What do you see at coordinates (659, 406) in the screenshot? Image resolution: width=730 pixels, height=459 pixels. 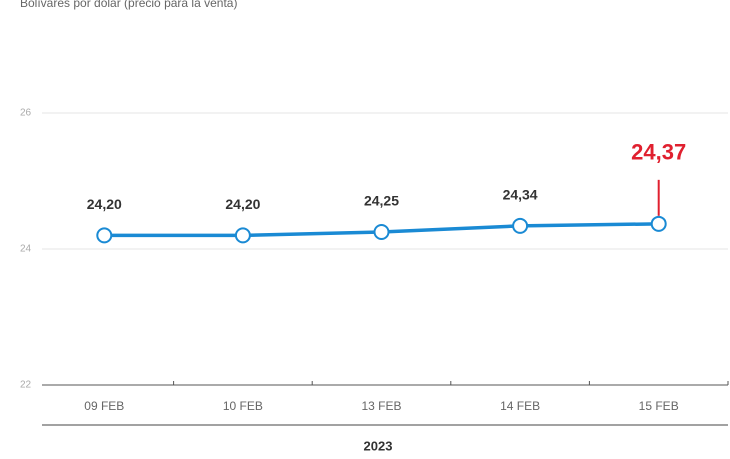 I see `x-tick-label: 15 FEB` at bounding box center [659, 406].